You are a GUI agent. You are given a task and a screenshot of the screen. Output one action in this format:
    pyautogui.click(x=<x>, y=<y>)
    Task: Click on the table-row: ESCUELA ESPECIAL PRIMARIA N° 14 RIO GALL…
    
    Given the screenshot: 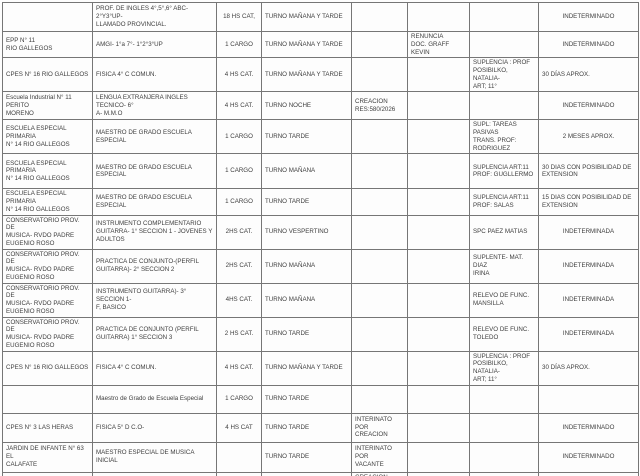 What is the action you would take?
    pyautogui.click(x=320, y=202)
    